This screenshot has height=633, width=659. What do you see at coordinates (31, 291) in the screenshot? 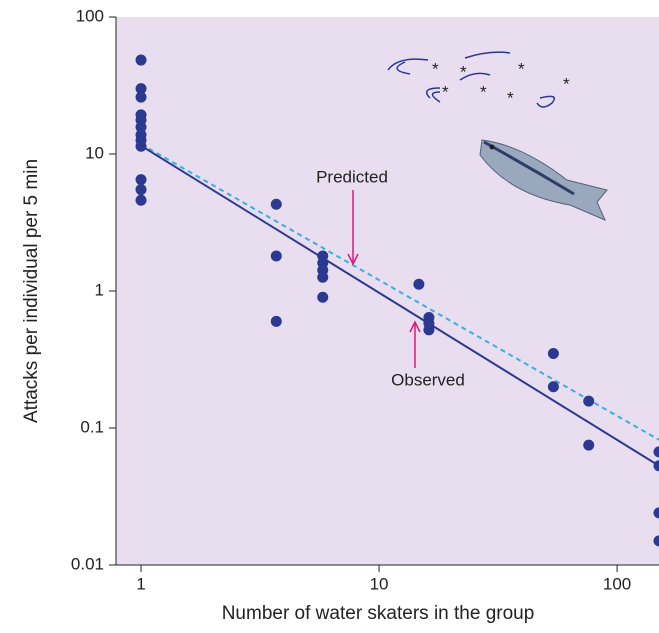
I see `y-axis-label: Attacks per individual per 5 min` at bounding box center [31, 291].